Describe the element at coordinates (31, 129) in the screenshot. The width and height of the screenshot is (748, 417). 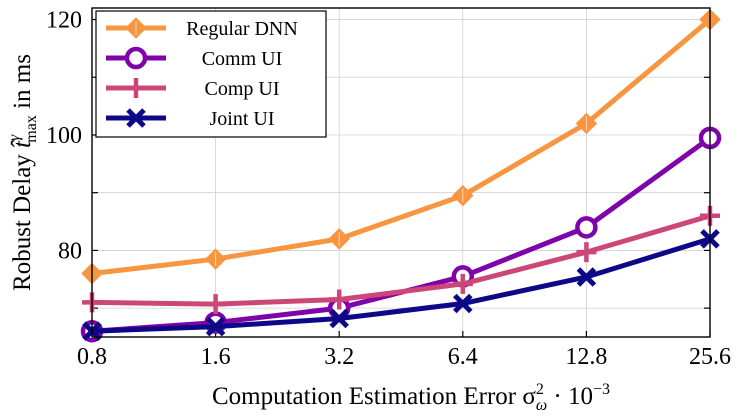
I see `y-axis-label-sub: max` at that location.